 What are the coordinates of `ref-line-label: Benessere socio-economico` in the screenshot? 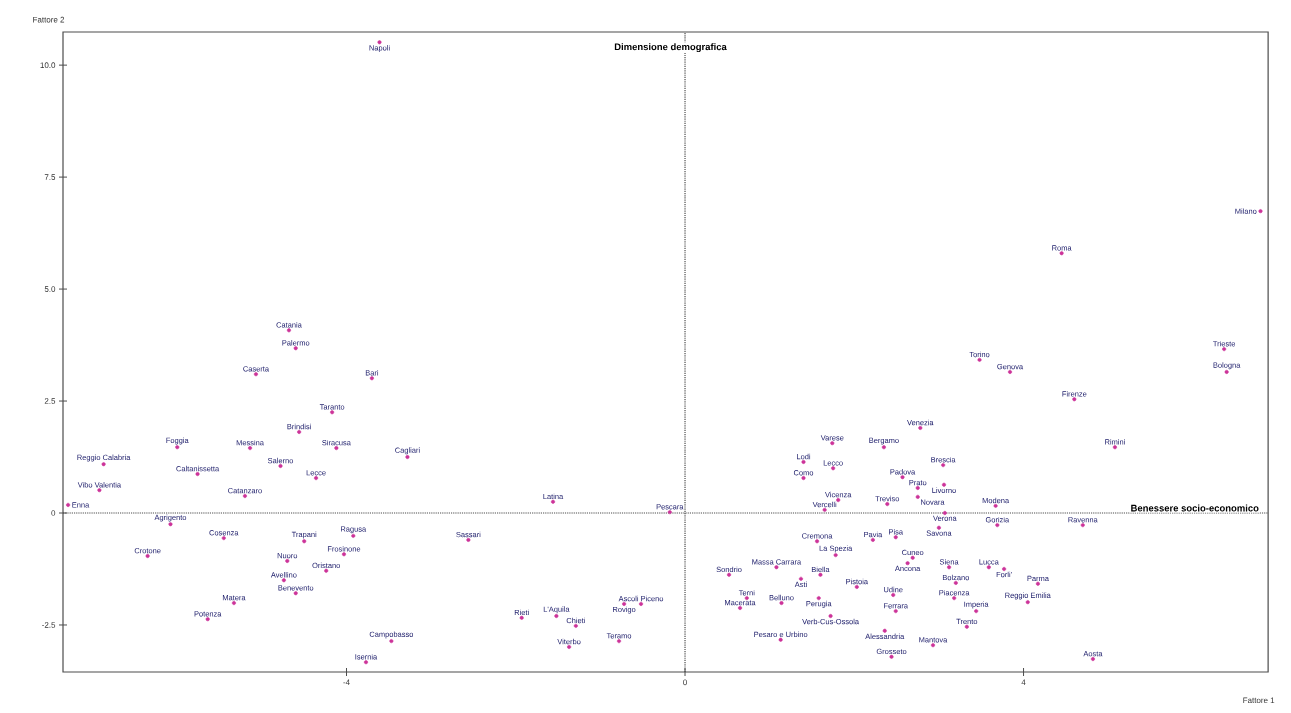 It's located at (1195, 508).